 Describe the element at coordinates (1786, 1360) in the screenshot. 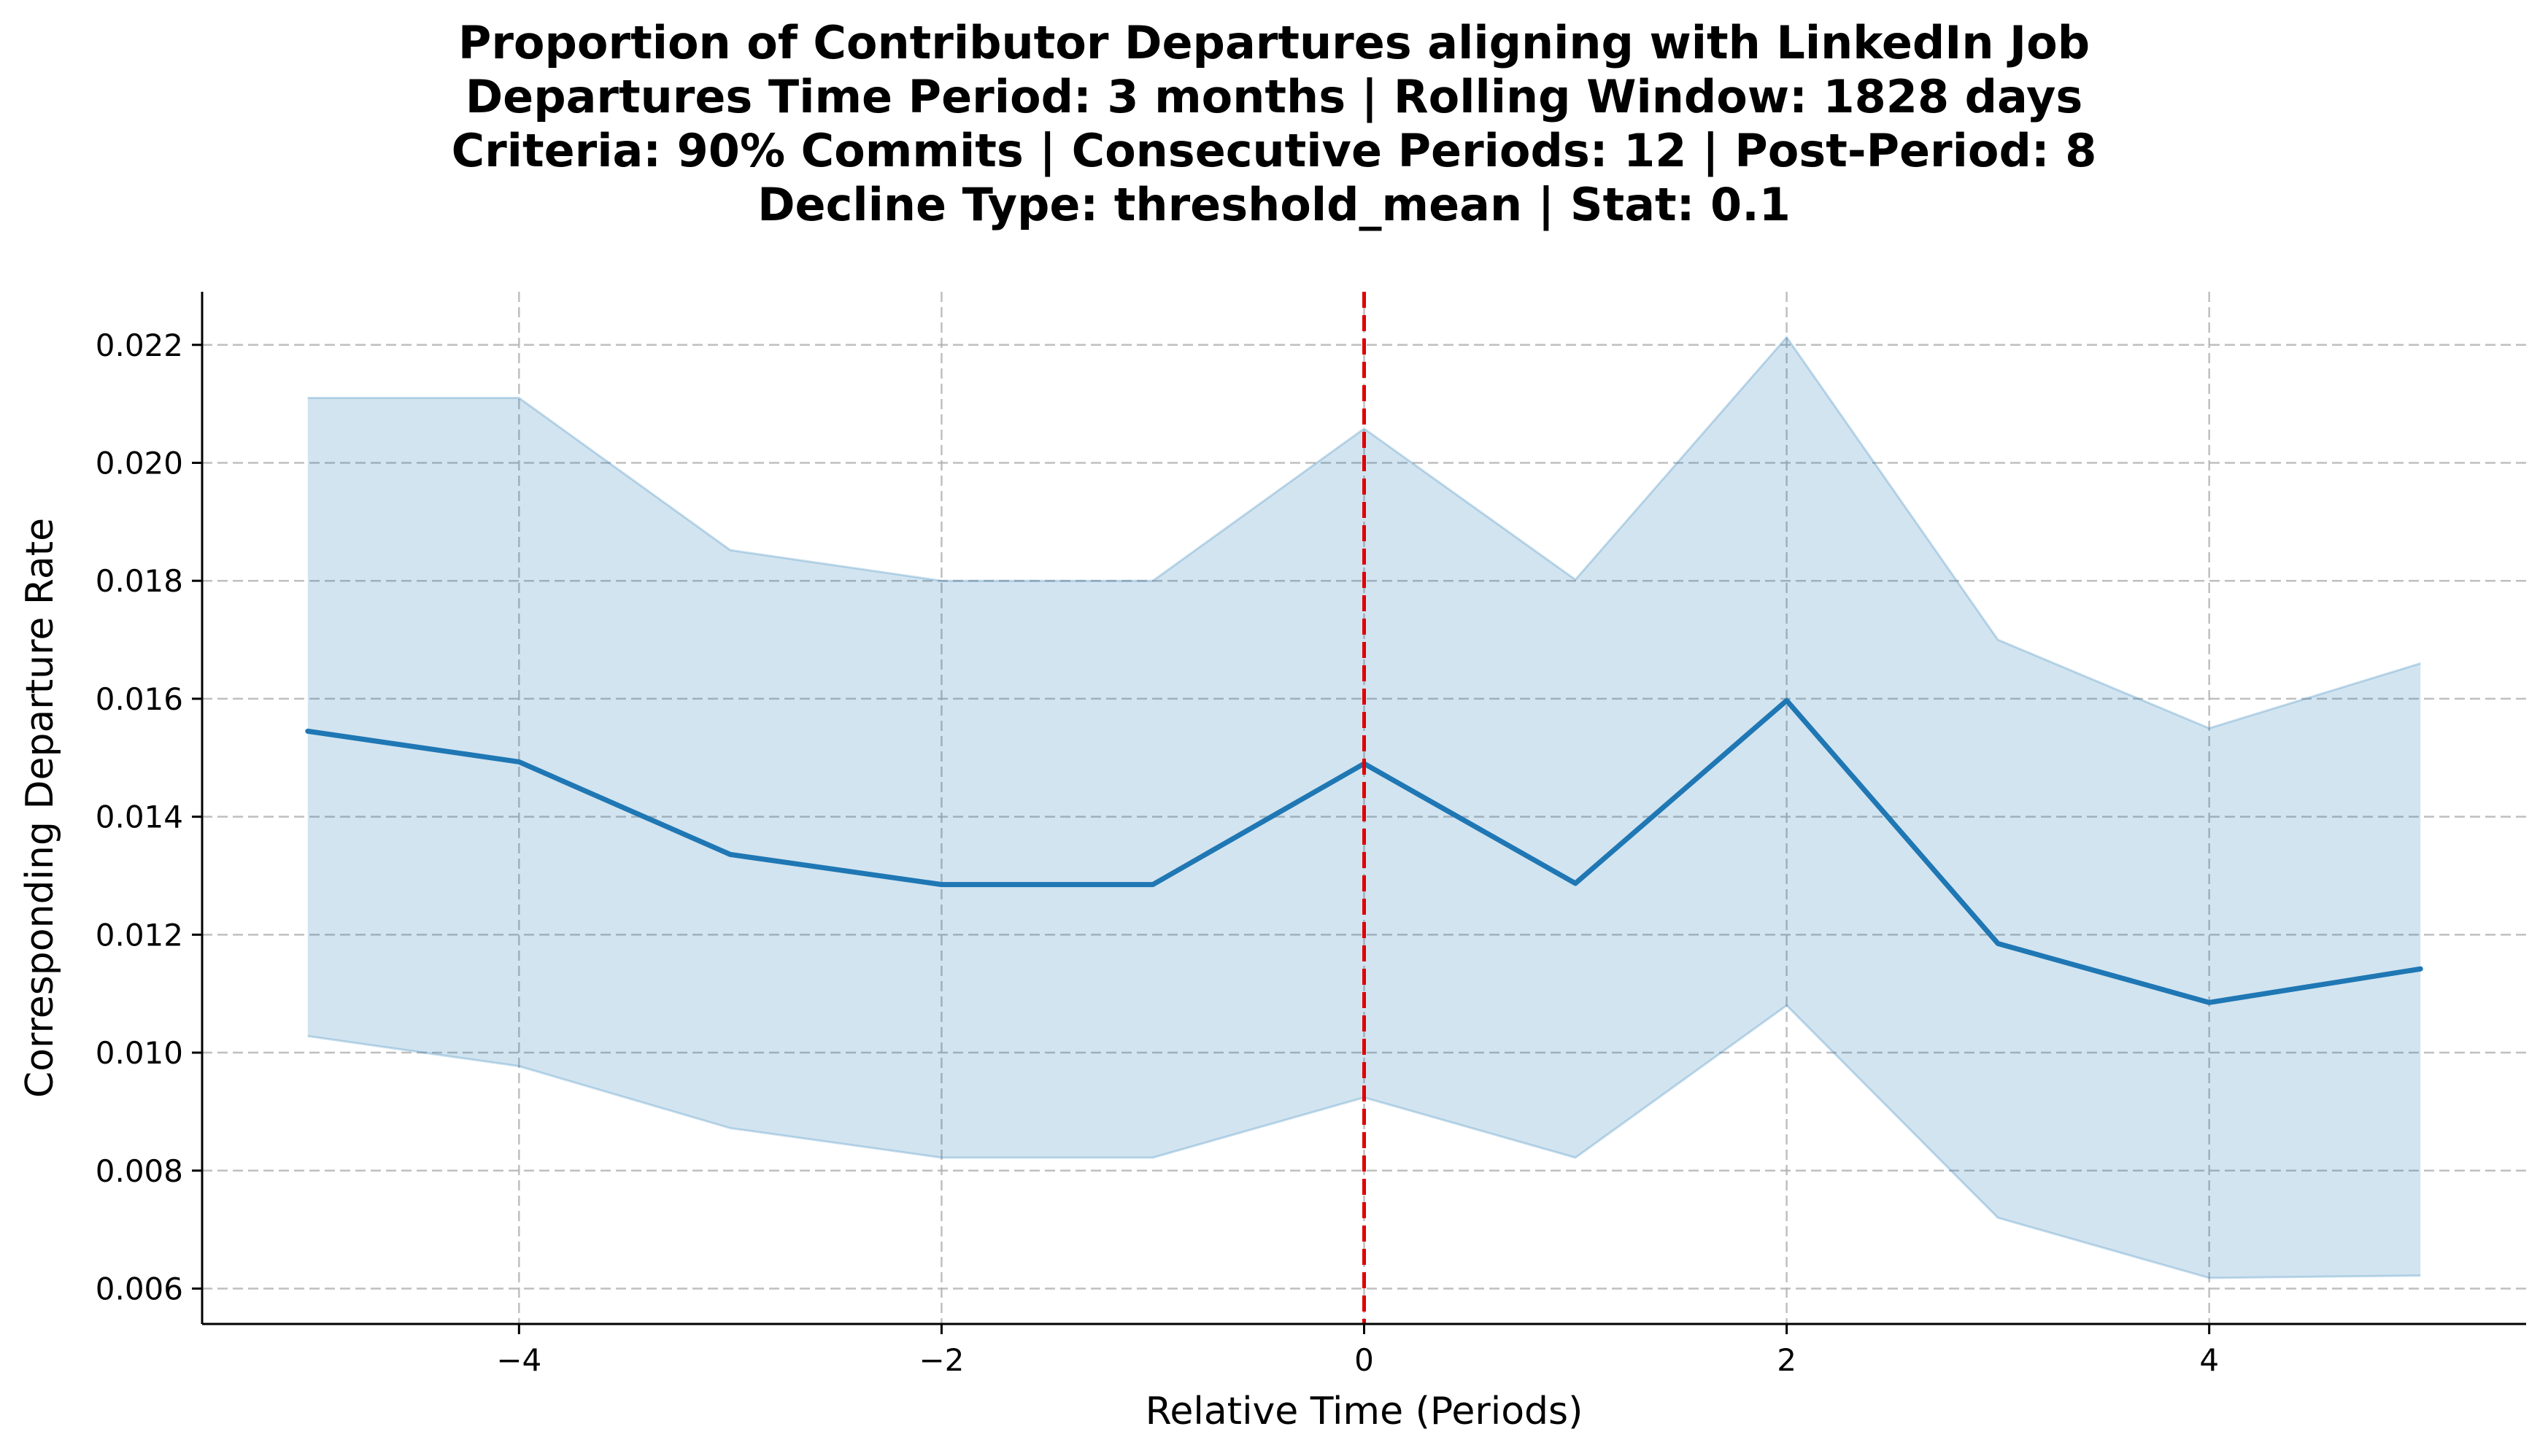

I see `x-tick-label-3: 2` at that location.